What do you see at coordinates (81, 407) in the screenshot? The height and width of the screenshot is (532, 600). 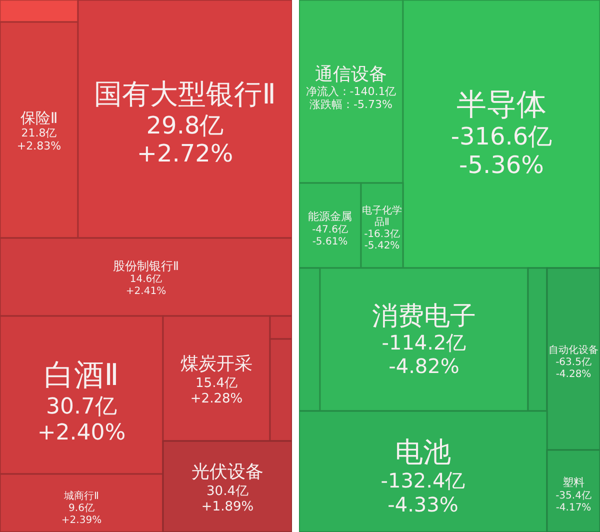 I see `data-label: 30.7亿` at bounding box center [81, 407].